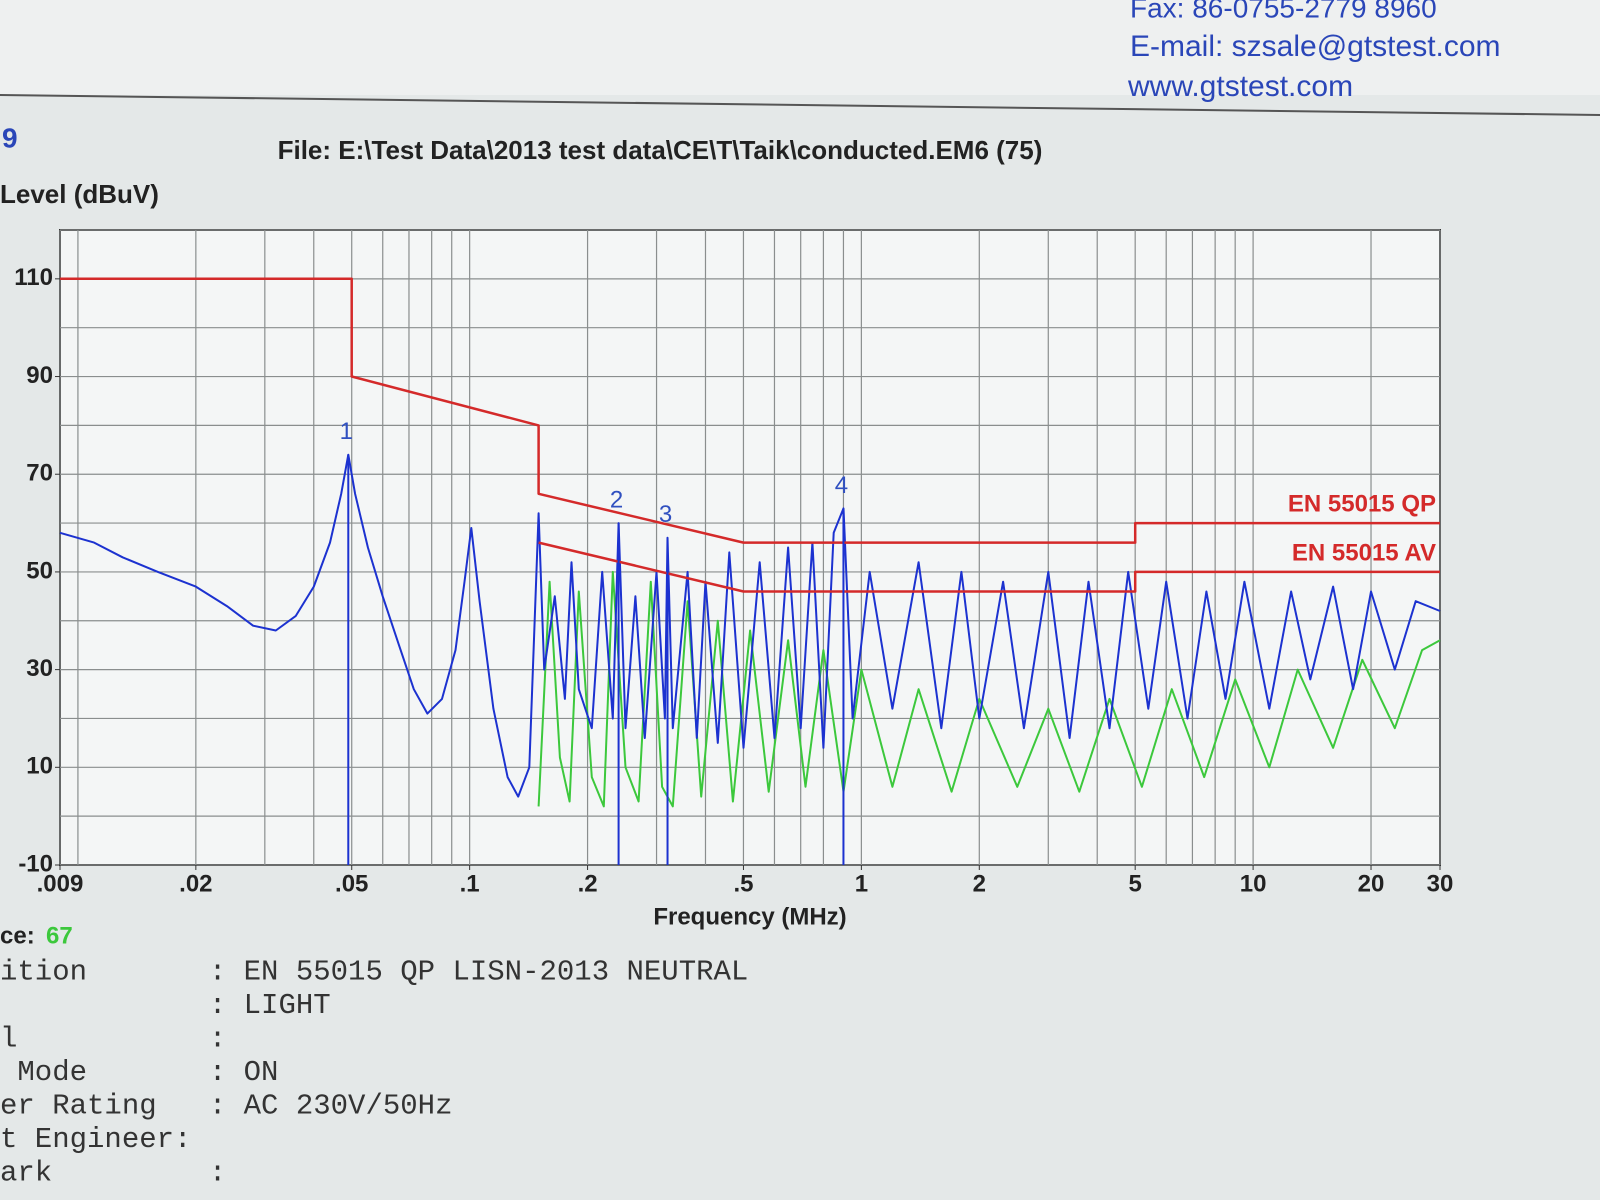 Image resolution: width=1600 pixels, height=1200 pixels. Describe the element at coordinates (616, 499) in the screenshot. I see `marker-label: 2` at that location.